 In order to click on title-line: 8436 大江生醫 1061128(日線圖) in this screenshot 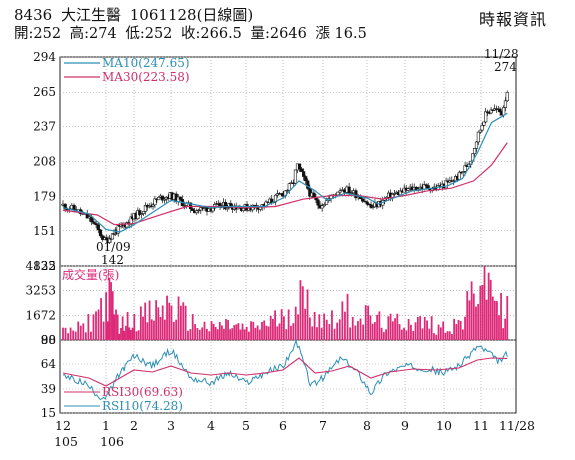, I will do `click(135, 15)`.